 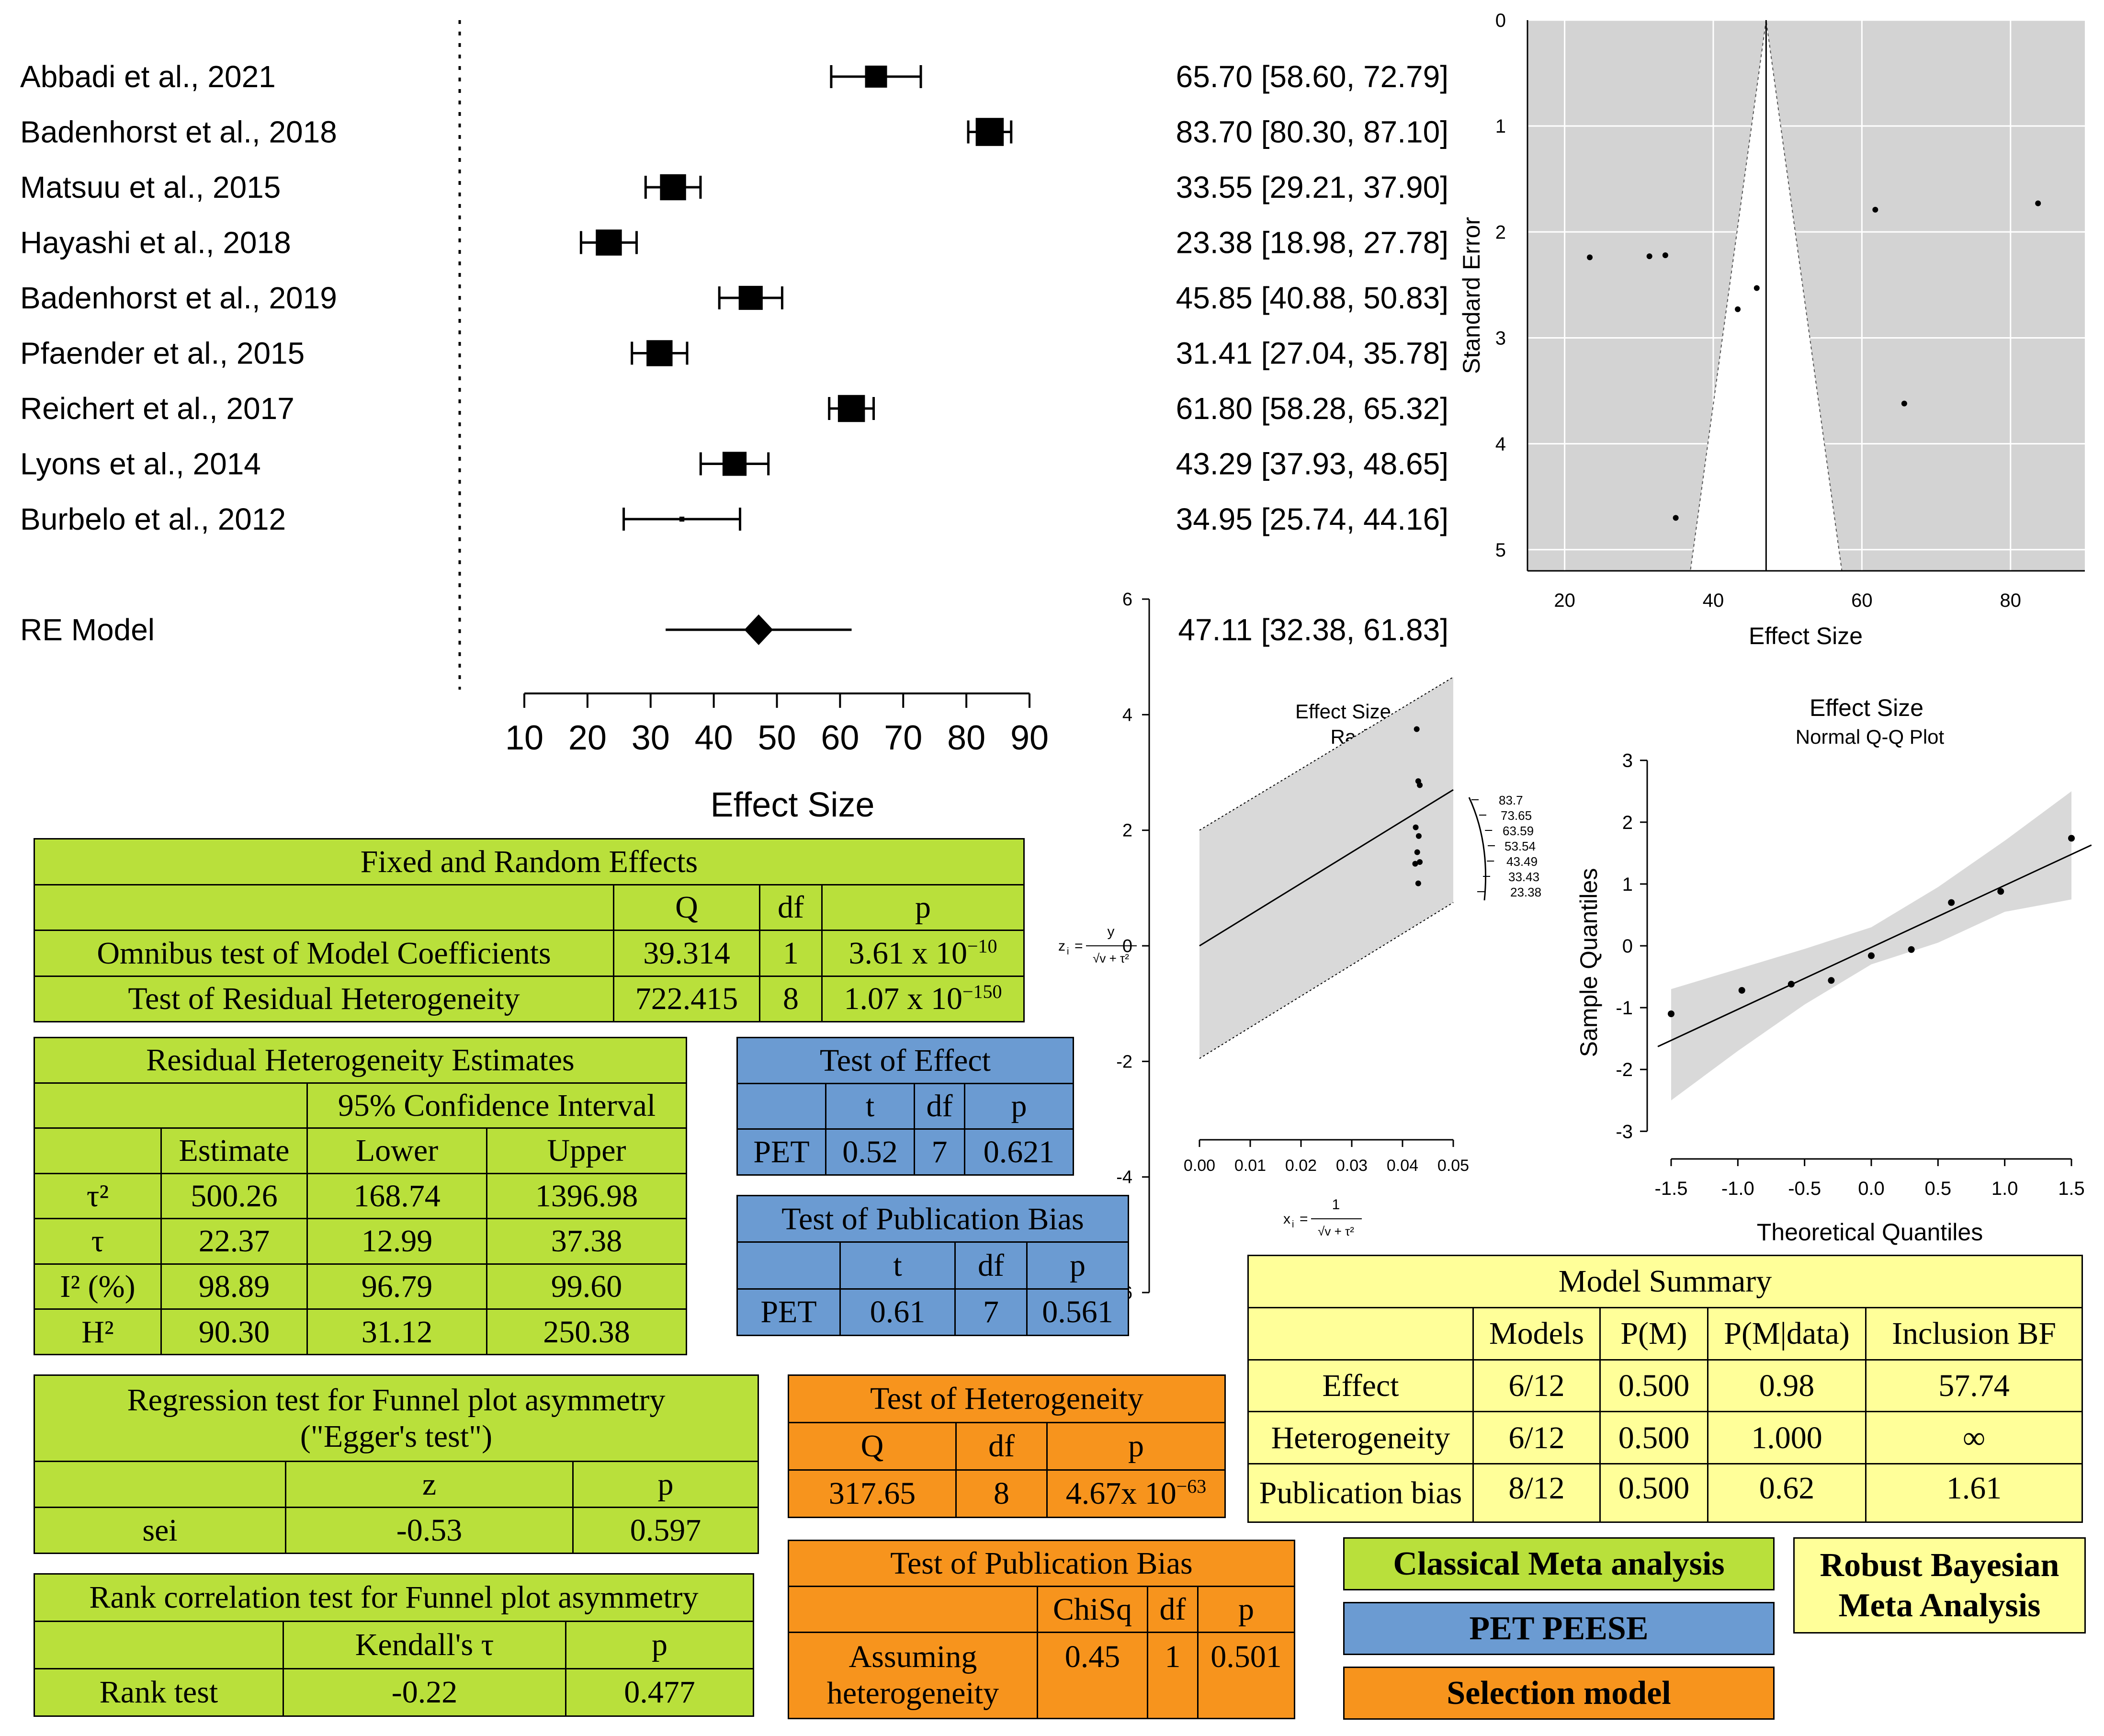 What do you see at coordinates (234, 1196) in the screenshot?
I see `cell: 500.26` at bounding box center [234, 1196].